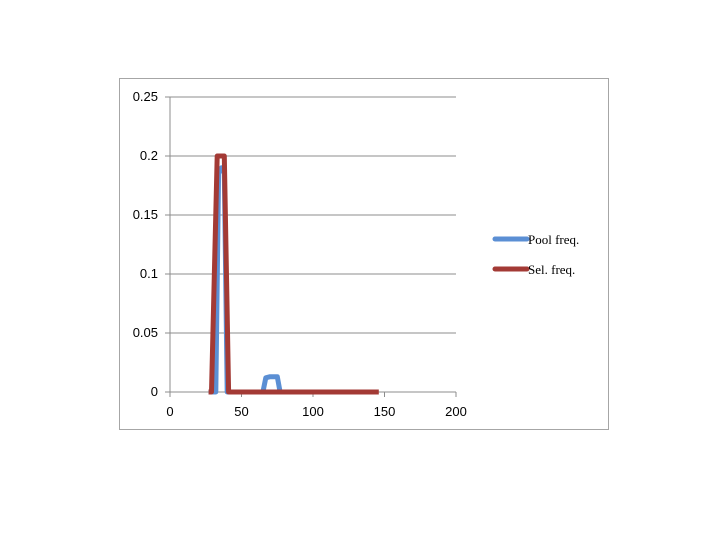 Image resolution: width=720 pixels, height=540 pixels. I want to click on y-tick-label: 0.05, so click(145, 332).